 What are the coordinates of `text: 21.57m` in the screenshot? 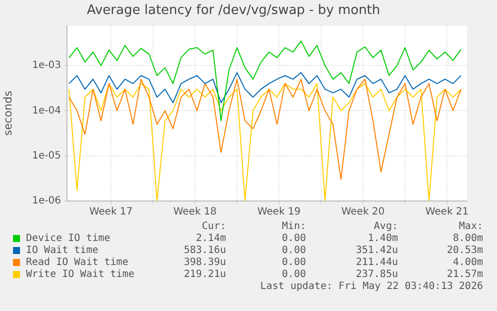 It's located at (464, 275).